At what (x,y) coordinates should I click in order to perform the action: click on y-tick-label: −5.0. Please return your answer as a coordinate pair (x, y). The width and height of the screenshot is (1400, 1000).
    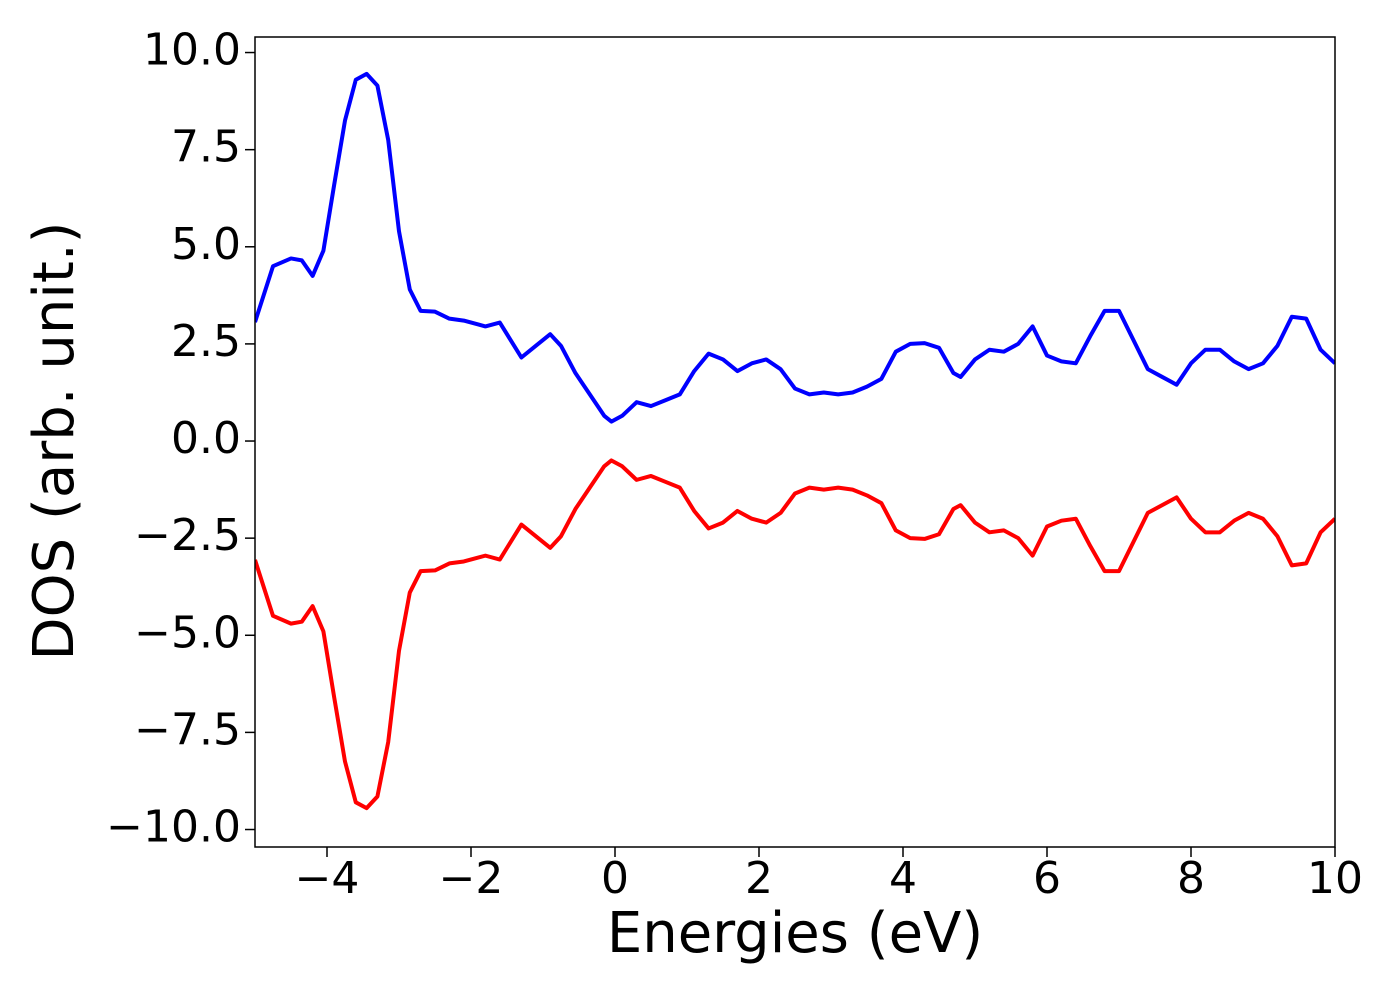
    Looking at the image, I should click on (187, 632).